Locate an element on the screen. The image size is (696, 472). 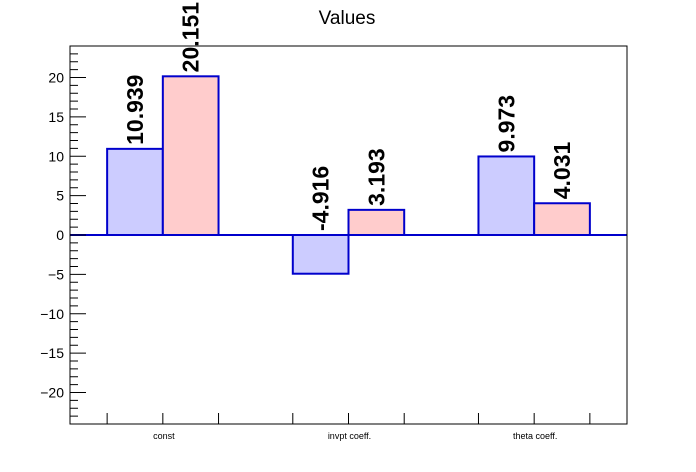
bar-value-label: 10.939 is located at coordinates (135, 109).